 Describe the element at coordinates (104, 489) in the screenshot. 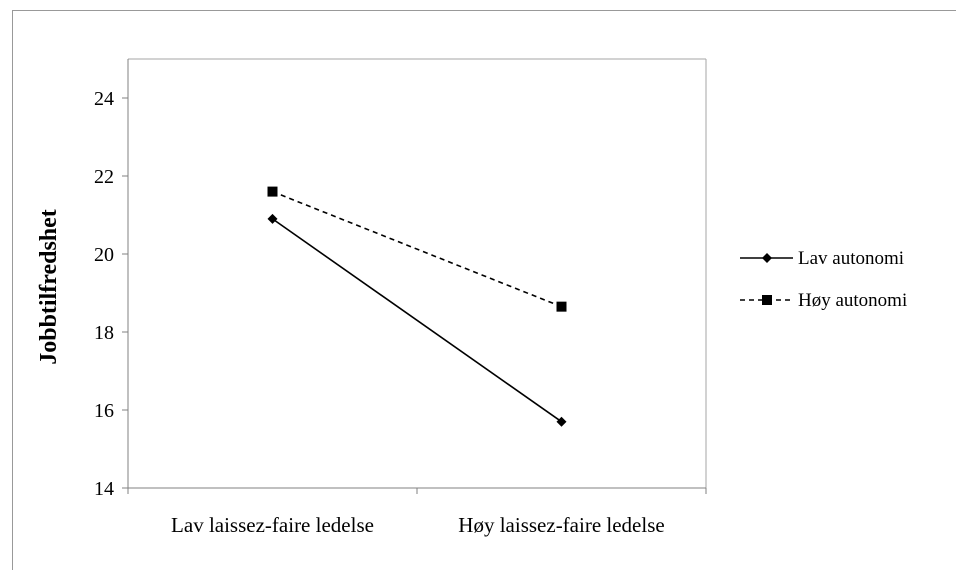

I see `y-tick-label: 14` at that location.